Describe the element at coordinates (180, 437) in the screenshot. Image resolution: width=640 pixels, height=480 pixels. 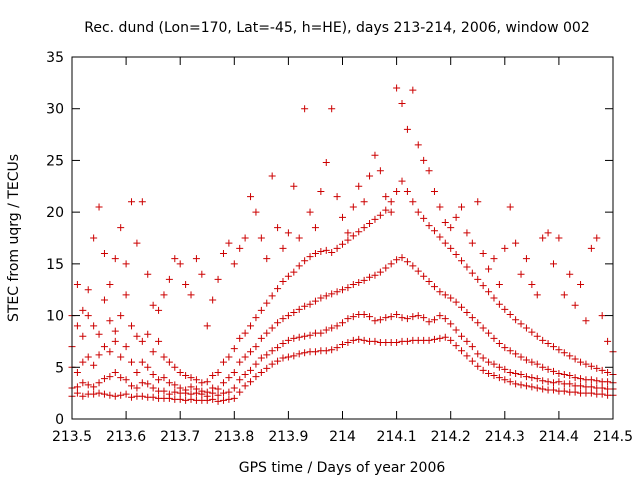
I see `x-tick-label: 213.7` at that location.